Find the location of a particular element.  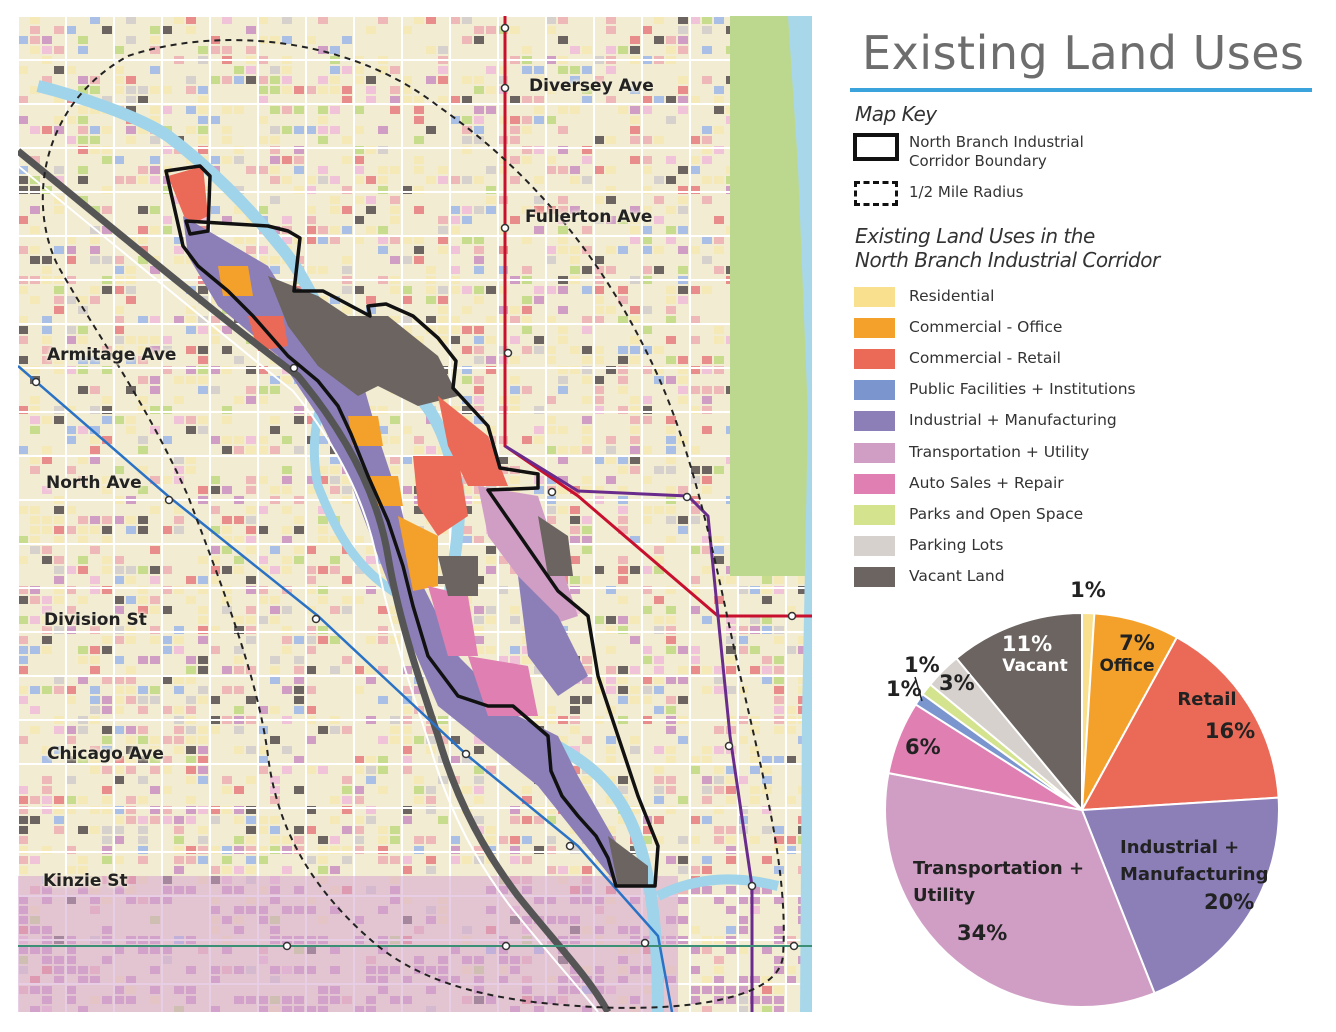

label-armitage-ave: Armitage Ave is located at coordinates (112, 355).